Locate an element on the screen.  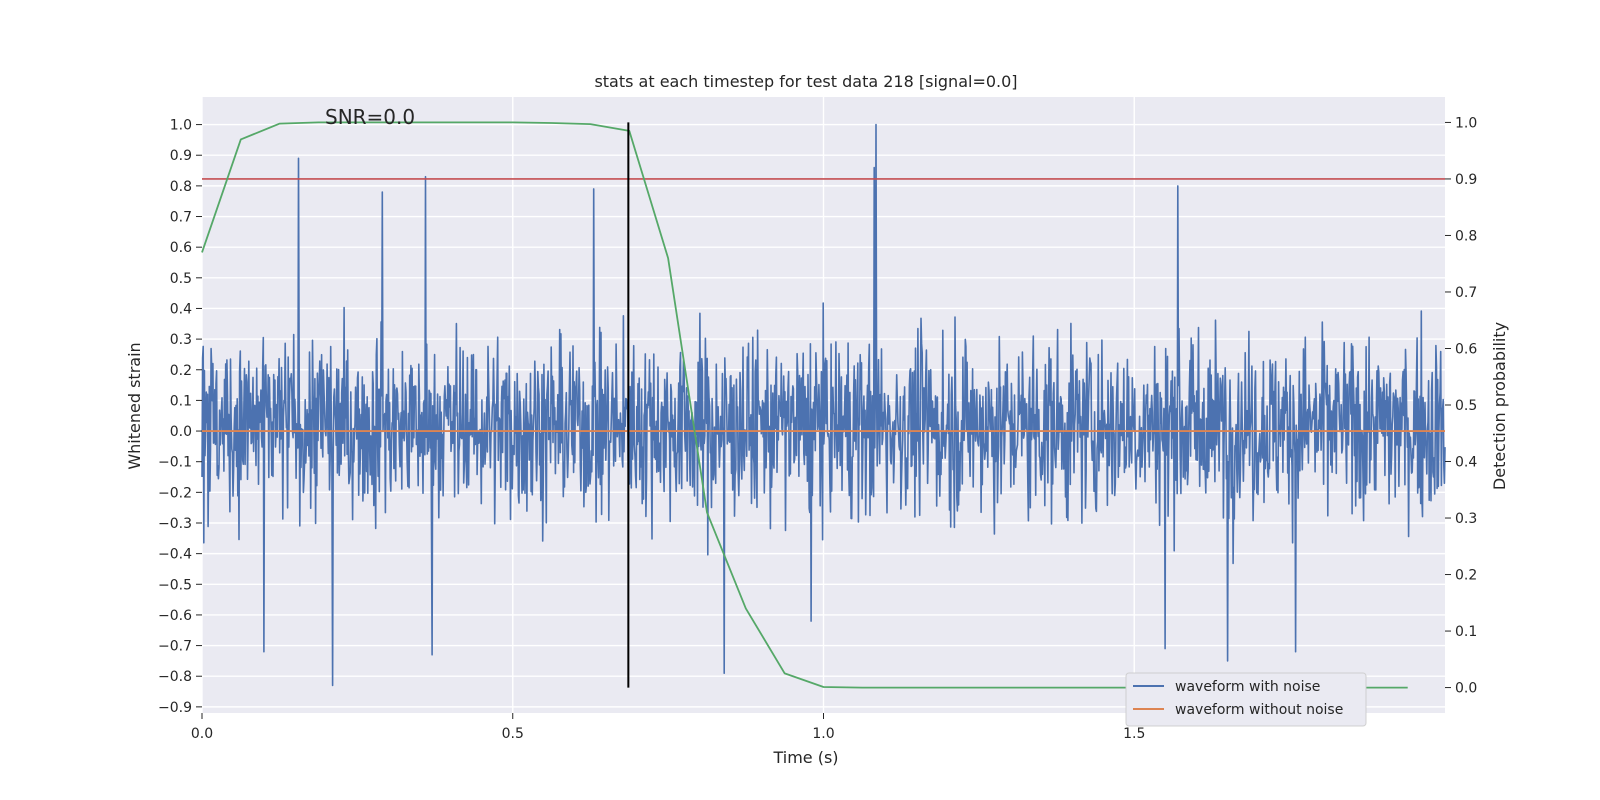
right-y-tick-label-6: 0.4 is located at coordinates (1466, 463).